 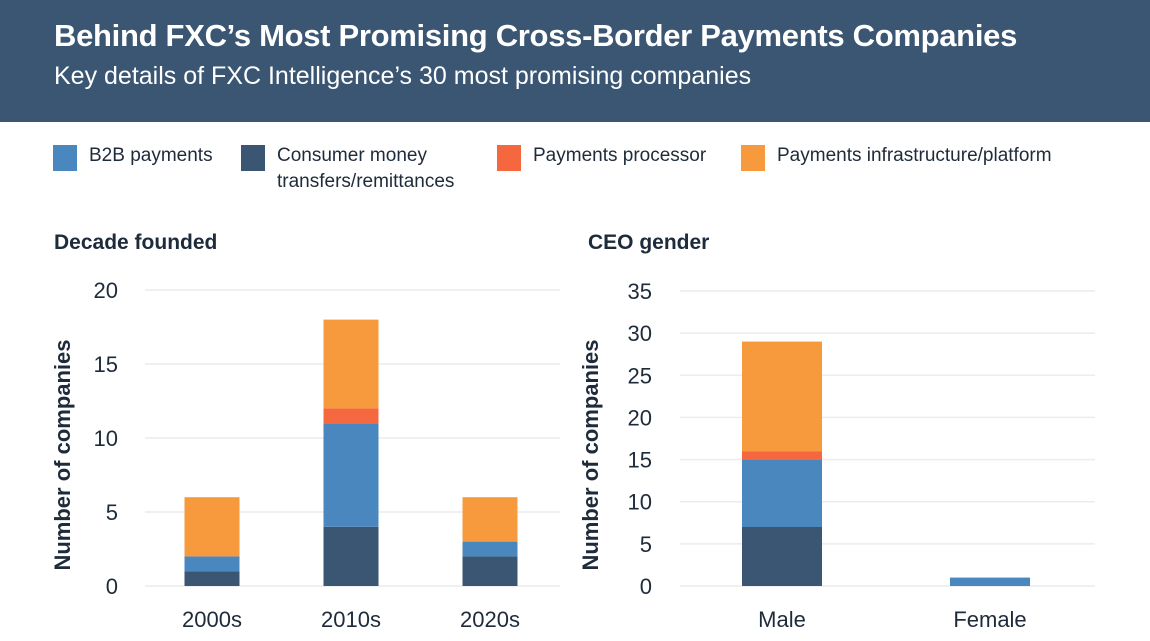 What do you see at coordinates (914, 155) in the screenshot?
I see `legend-label-infrastructure: Payments infrastructure/platform` at bounding box center [914, 155].